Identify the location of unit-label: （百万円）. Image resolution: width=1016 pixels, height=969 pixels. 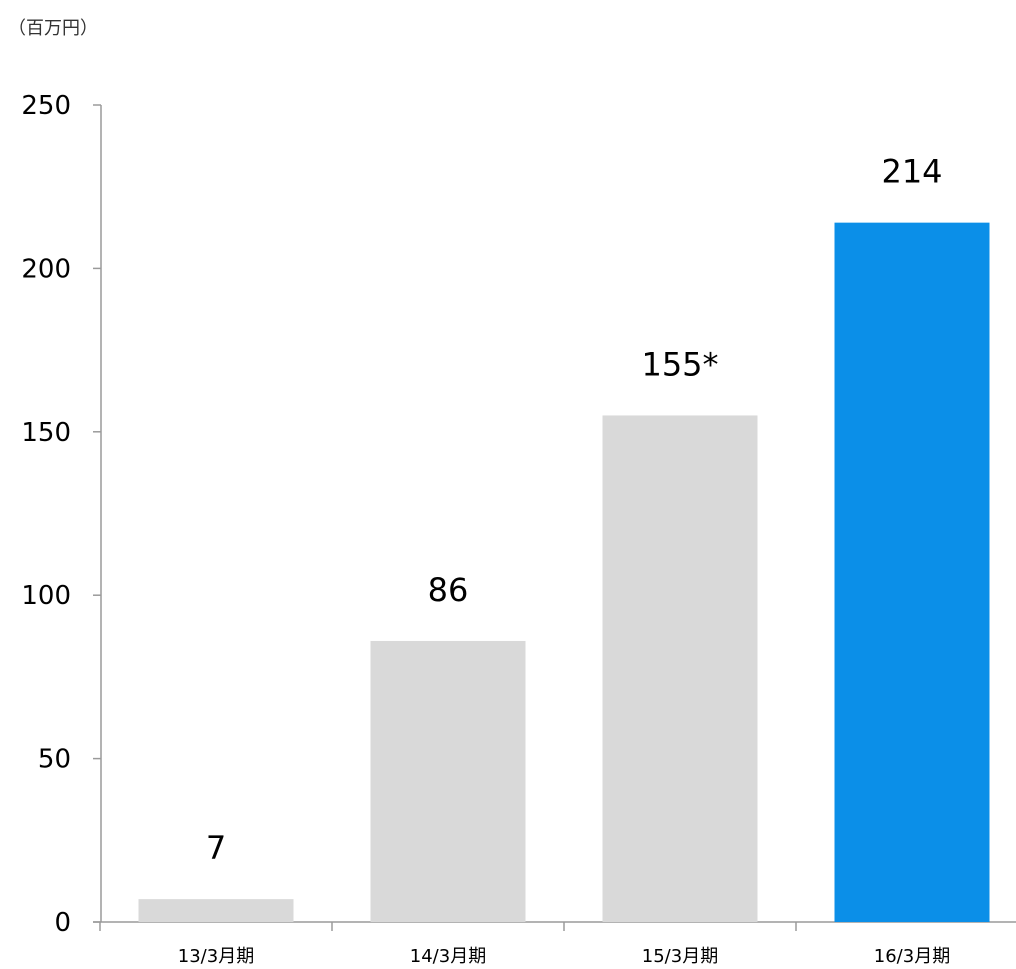
(53, 28).